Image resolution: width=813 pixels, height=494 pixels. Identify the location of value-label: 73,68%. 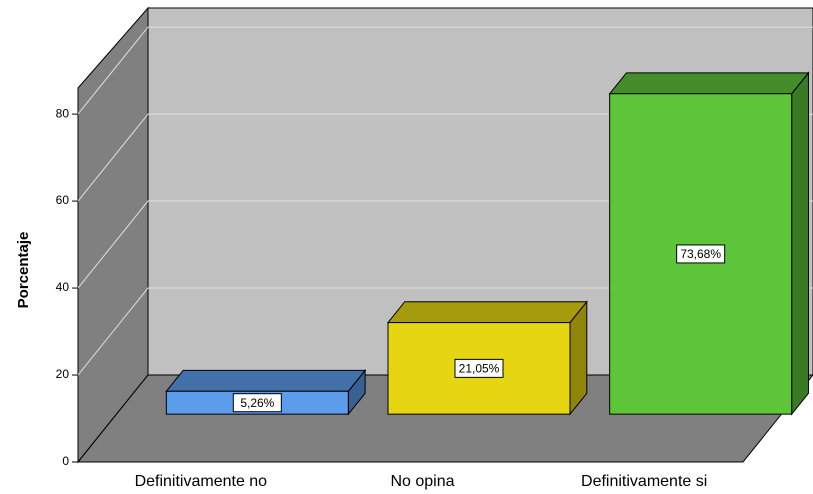
(700, 254).